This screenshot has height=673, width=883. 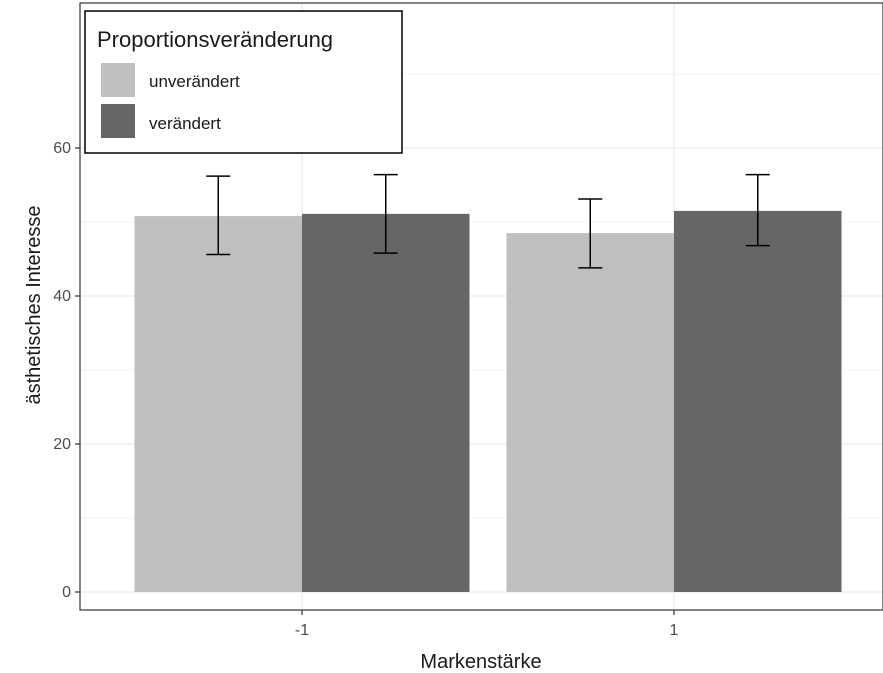 What do you see at coordinates (185, 123) in the screenshot?
I see `legend-label-veraendert: verändert` at bounding box center [185, 123].